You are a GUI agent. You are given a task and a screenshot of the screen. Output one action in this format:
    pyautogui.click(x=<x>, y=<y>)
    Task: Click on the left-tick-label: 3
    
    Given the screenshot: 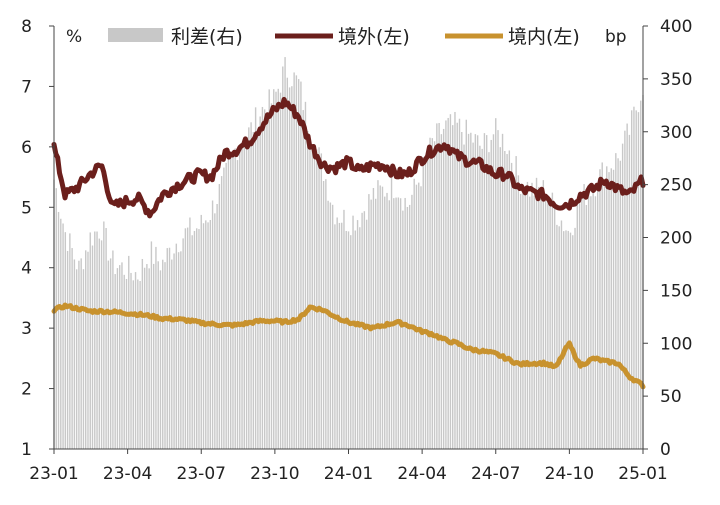 What is the action you would take?
    pyautogui.click(x=26, y=329)
    